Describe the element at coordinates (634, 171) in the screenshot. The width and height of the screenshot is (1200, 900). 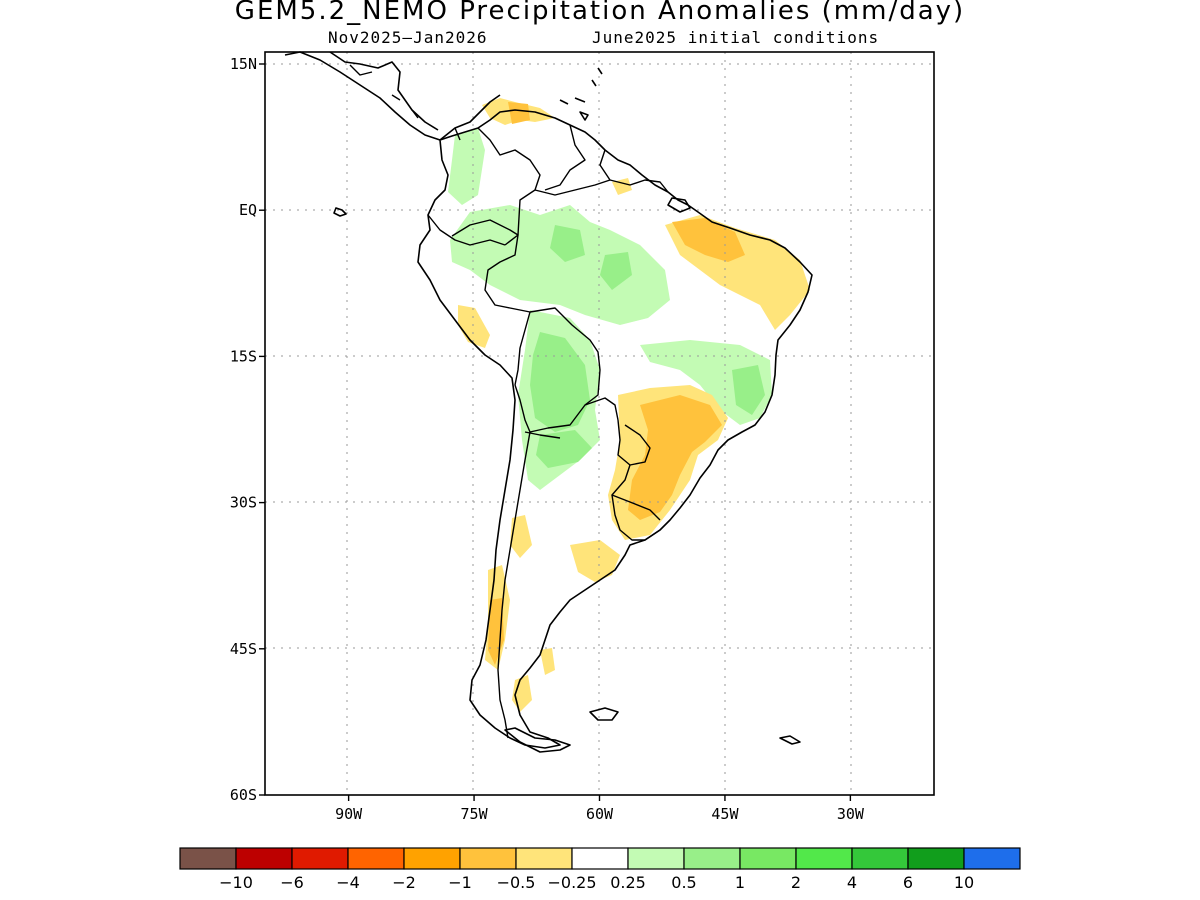
I see `border-guianas` at that location.